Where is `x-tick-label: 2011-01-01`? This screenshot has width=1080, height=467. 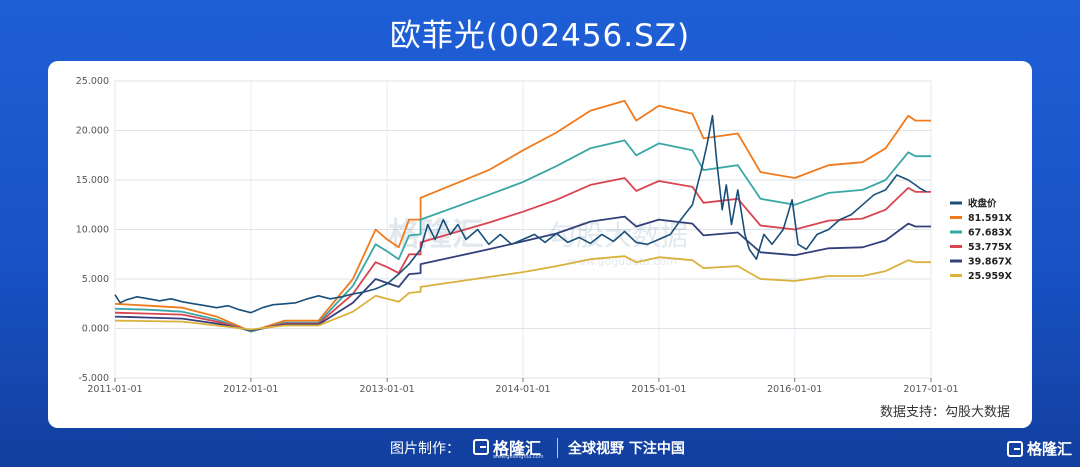 x-tick-label: 2011-01-01 is located at coordinates (114, 389).